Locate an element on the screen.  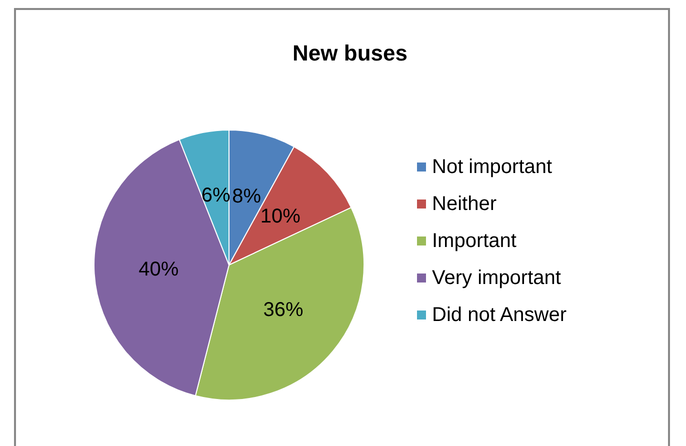
data-label: 10% is located at coordinates (280, 217).